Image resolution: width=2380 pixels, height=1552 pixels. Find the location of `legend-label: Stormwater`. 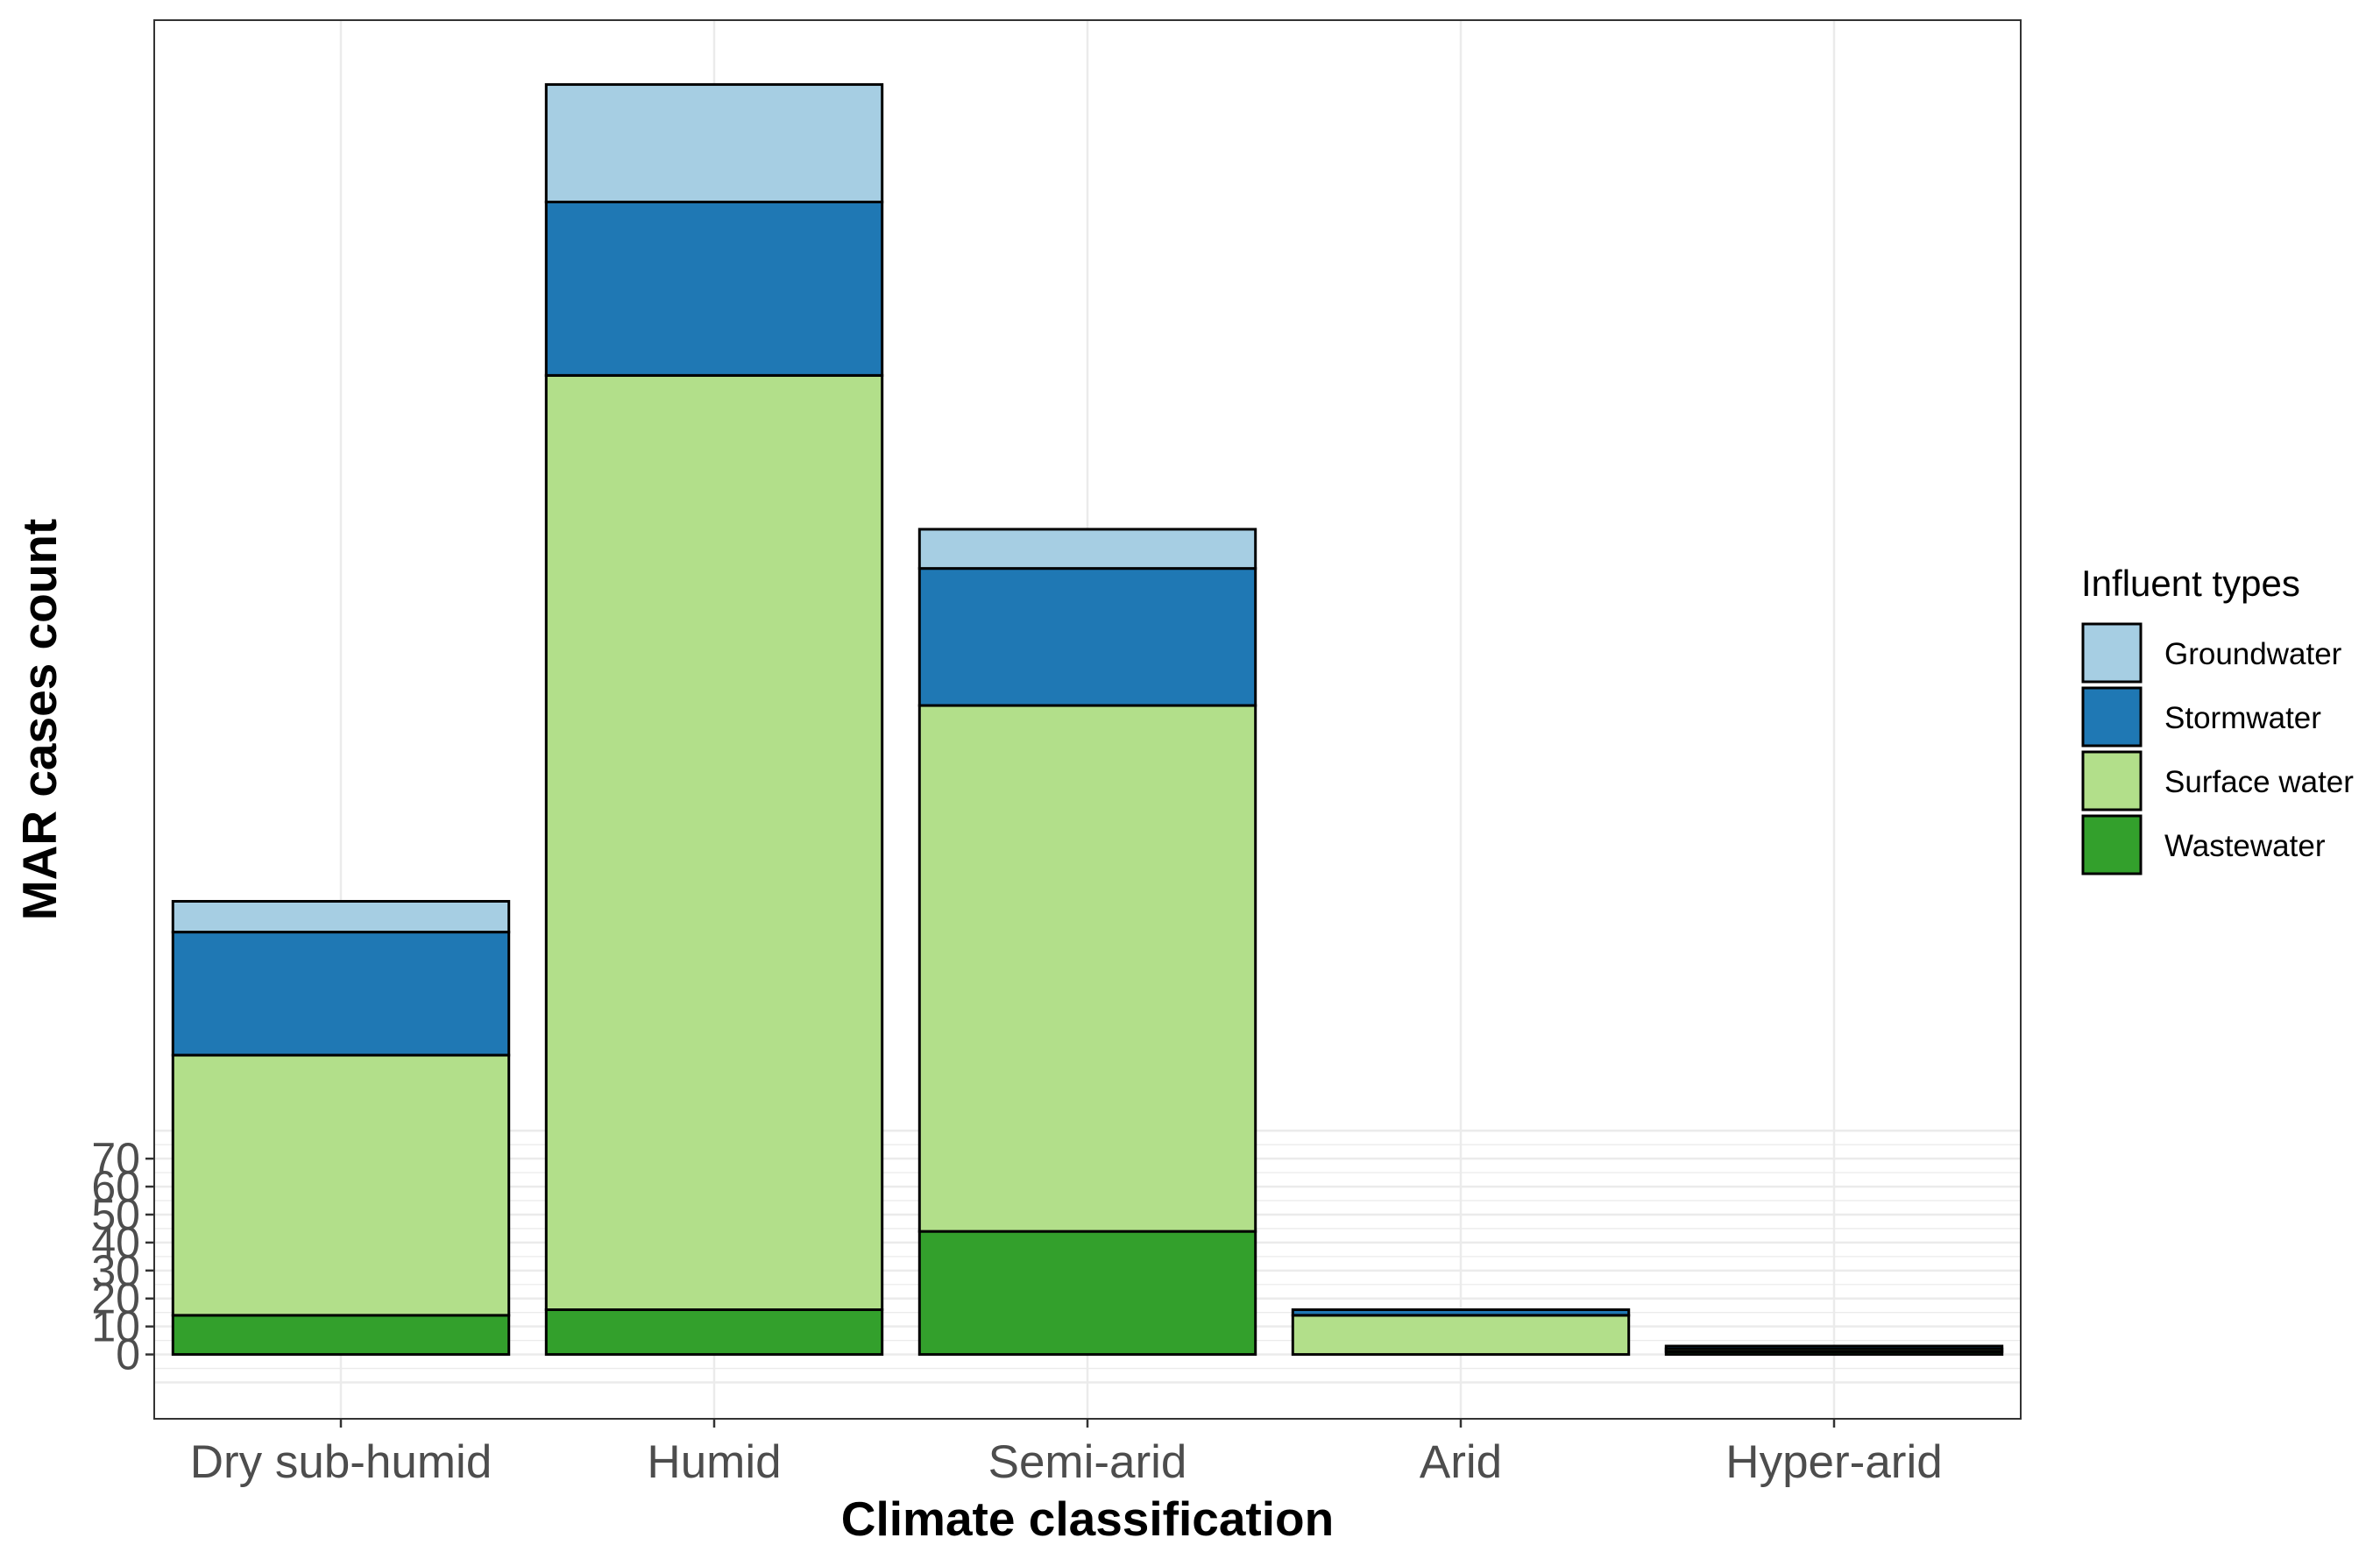

legend-label: Stormwater is located at coordinates (2242, 718).